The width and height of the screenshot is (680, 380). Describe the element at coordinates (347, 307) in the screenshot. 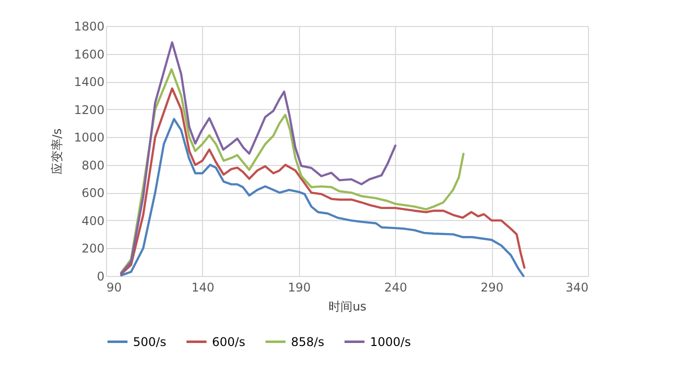

I see `x-axis-title: 时间us` at that location.